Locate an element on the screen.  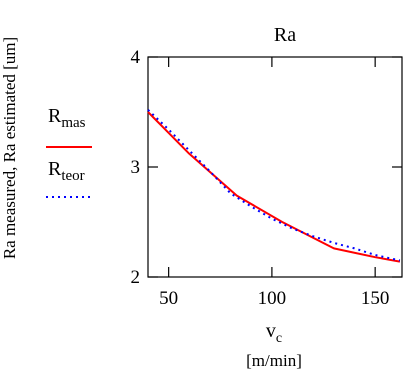
legend-teor-base: R is located at coordinates (55, 169).